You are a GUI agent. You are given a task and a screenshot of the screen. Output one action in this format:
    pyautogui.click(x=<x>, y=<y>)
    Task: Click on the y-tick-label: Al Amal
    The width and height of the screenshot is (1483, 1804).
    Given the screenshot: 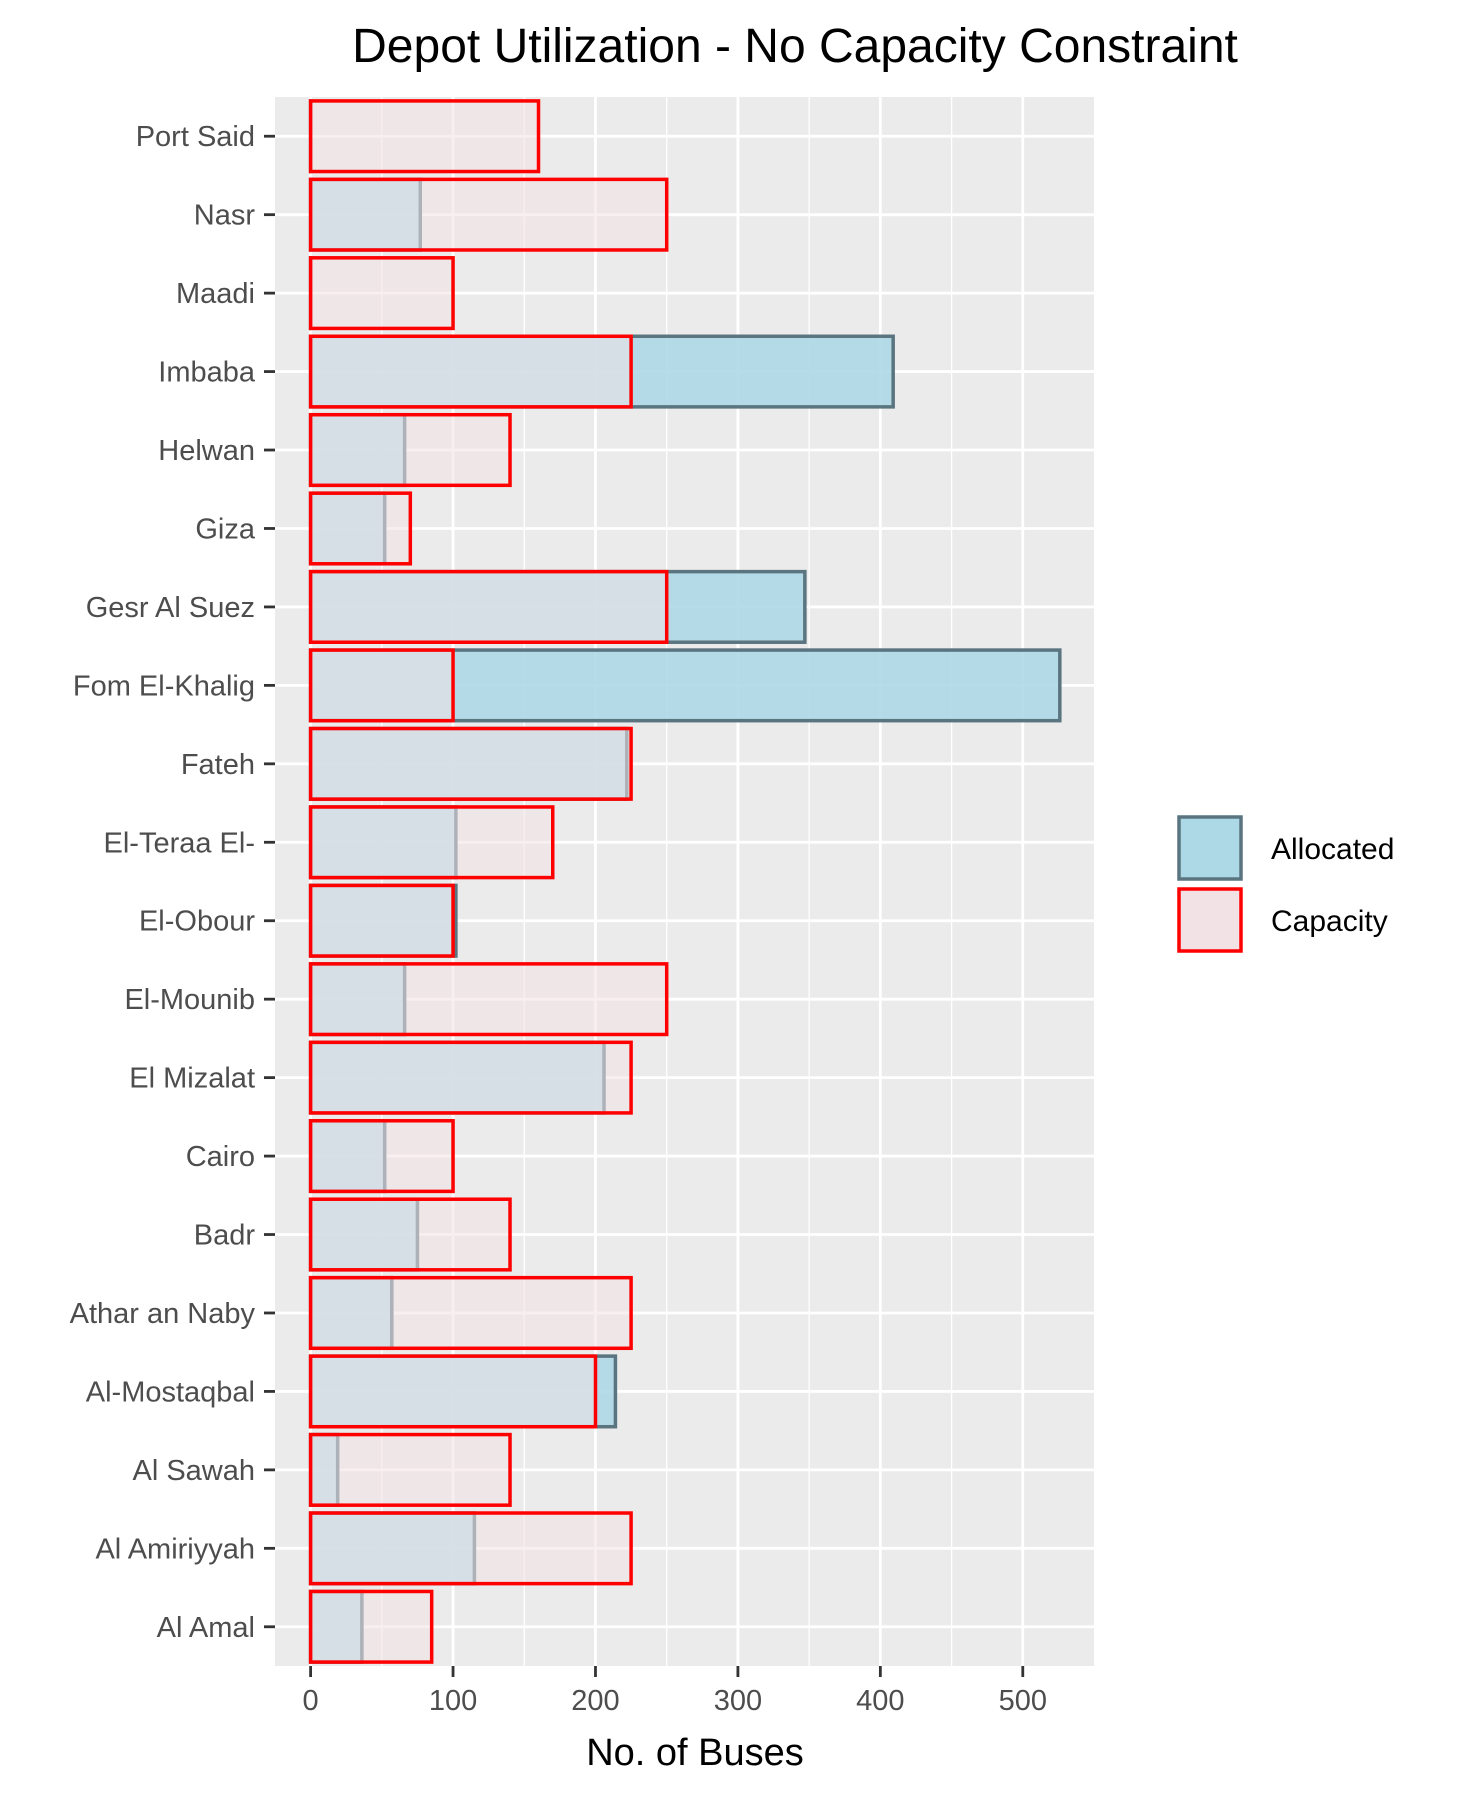 What is the action you would take?
    pyautogui.click(x=206, y=1628)
    